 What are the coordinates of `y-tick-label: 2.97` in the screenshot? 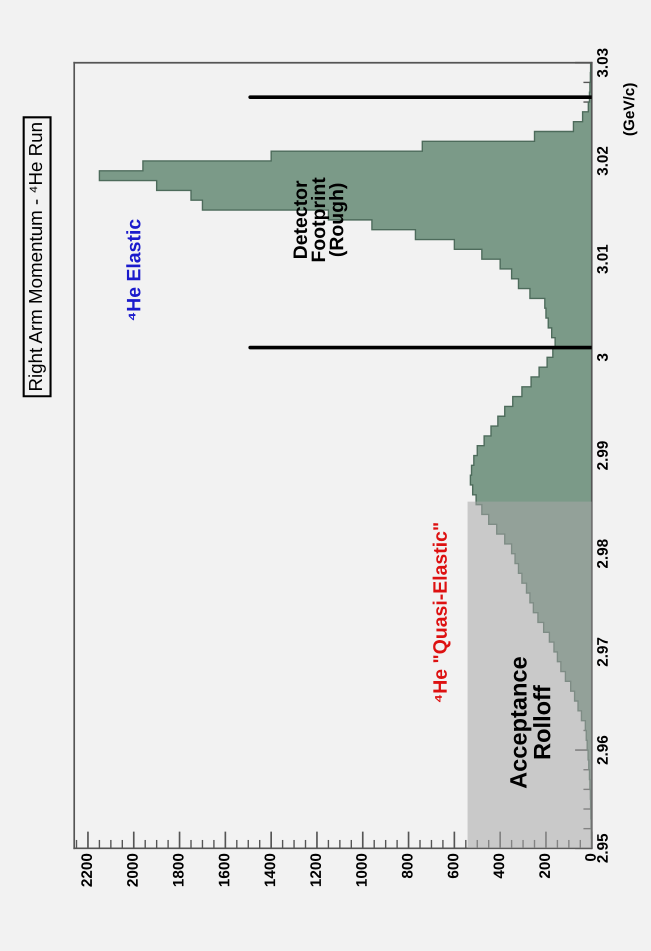 It's located at (602, 652).